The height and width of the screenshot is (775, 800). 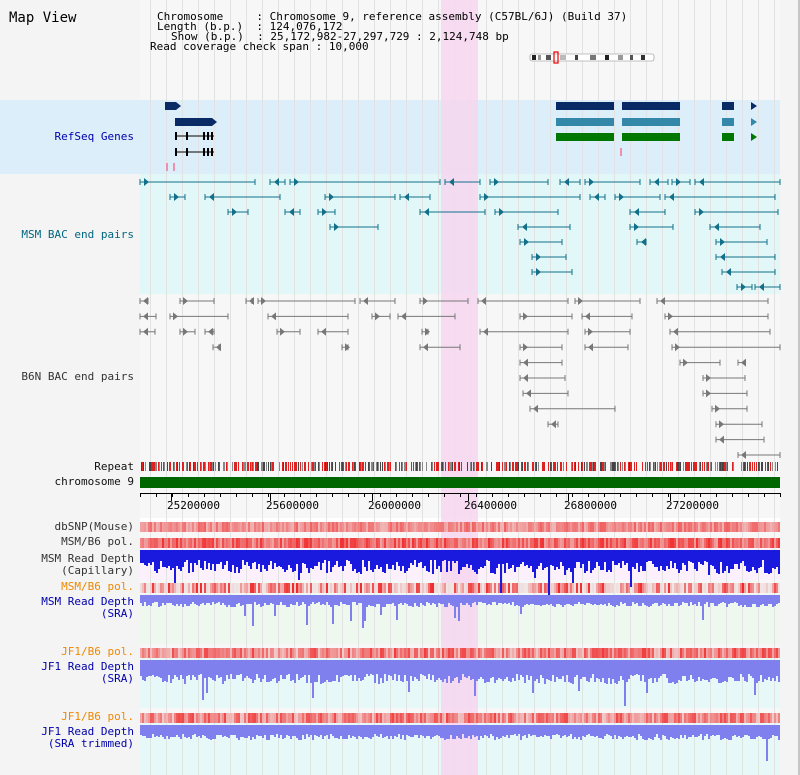 I want to click on refseq-pink-marker, so click(x=621, y=152).